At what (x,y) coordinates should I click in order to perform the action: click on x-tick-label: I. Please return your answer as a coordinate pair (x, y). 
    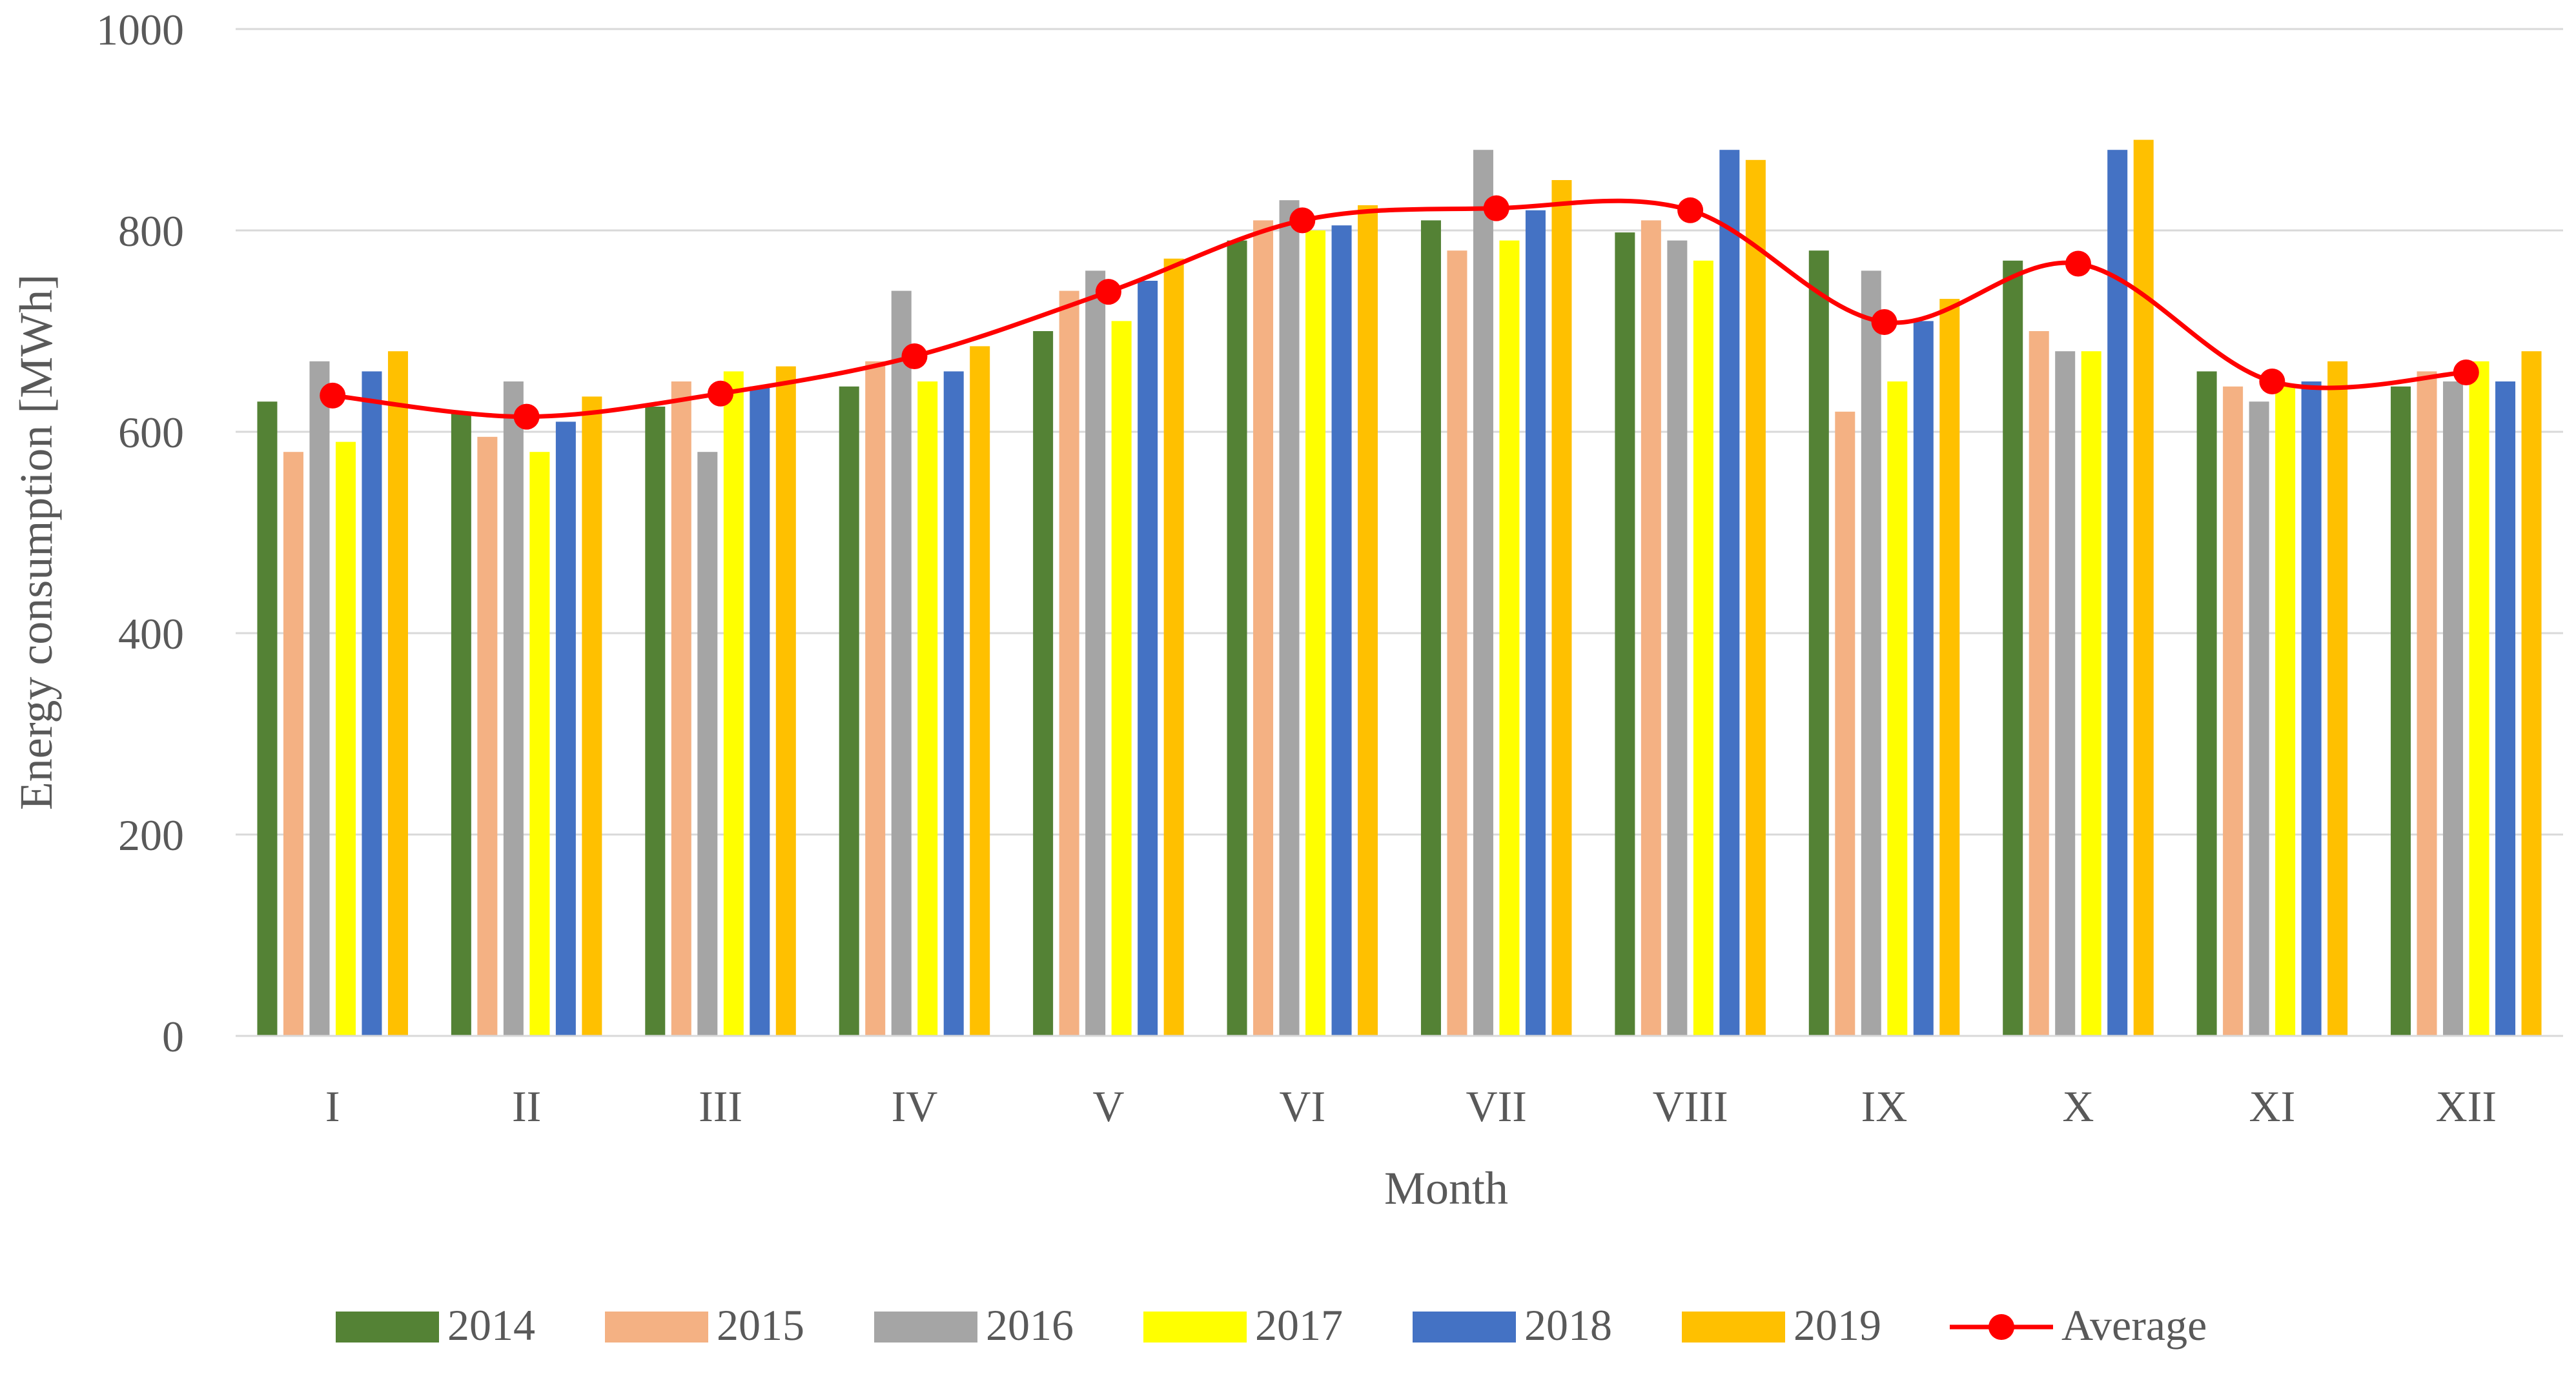
    Looking at the image, I should click on (332, 1106).